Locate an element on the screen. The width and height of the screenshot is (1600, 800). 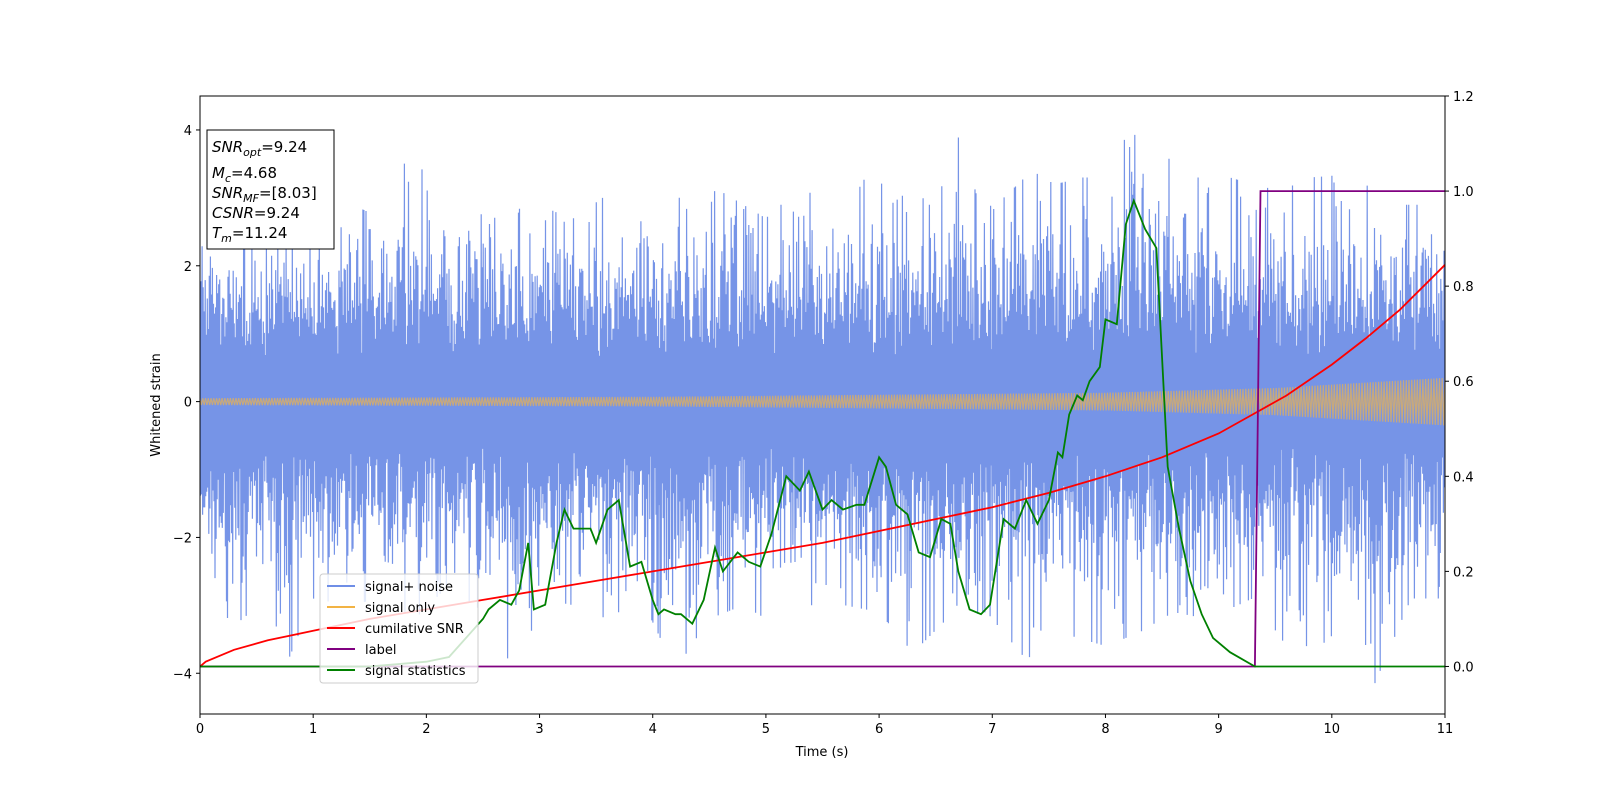
info-csnr: CSNR=9.24 is located at coordinates (256, 213).